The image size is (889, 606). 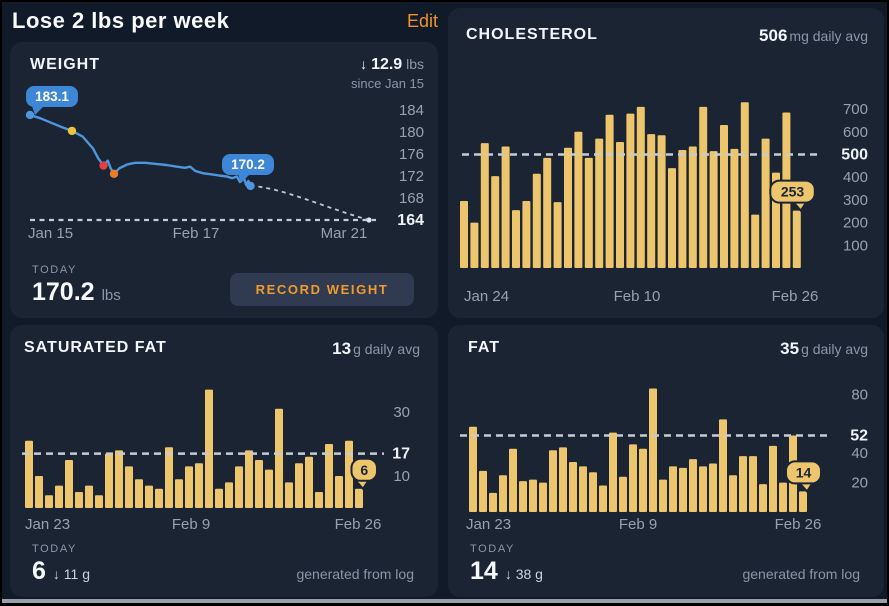 I want to click on page-header: Lose 2 lbs per week Edit, so click(x=225, y=21).